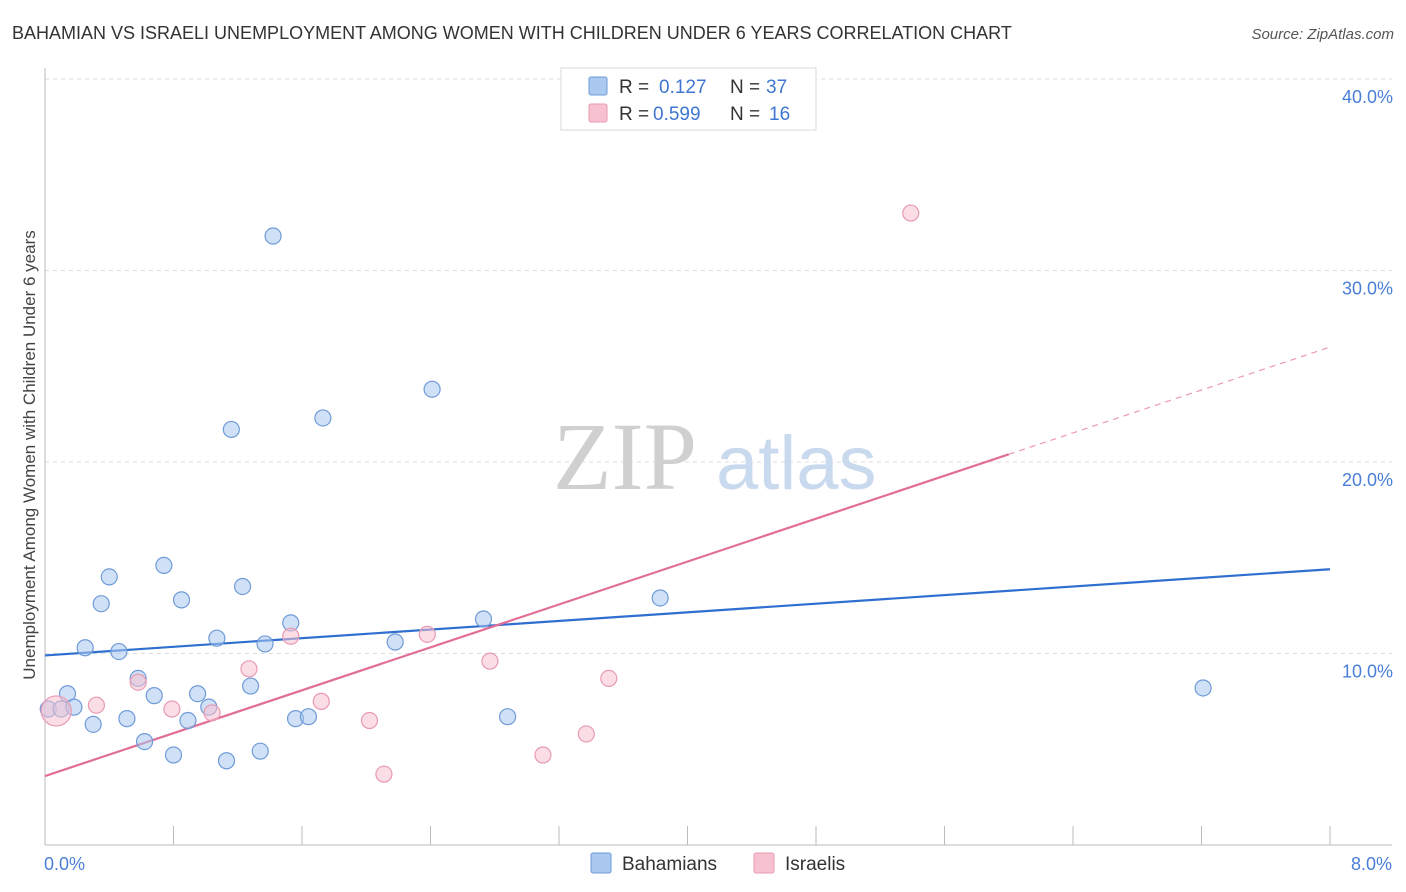 This screenshot has height=892, width=1406. What do you see at coordinates (717, 863) in the screenshot?
I see `series-legend: Bahamians Israelis` at bounding box center [717, 863].